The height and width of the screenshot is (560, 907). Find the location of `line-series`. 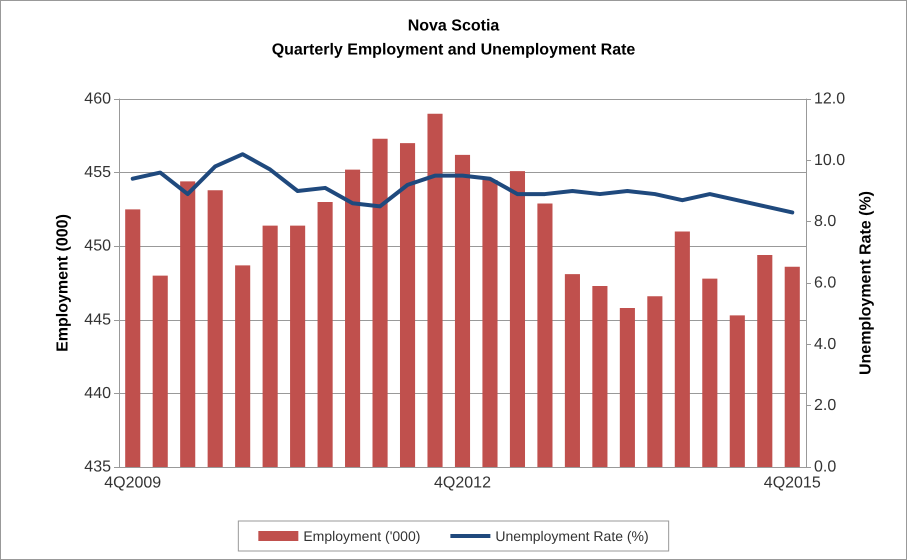

line-series is located at coordinates (462, 183).